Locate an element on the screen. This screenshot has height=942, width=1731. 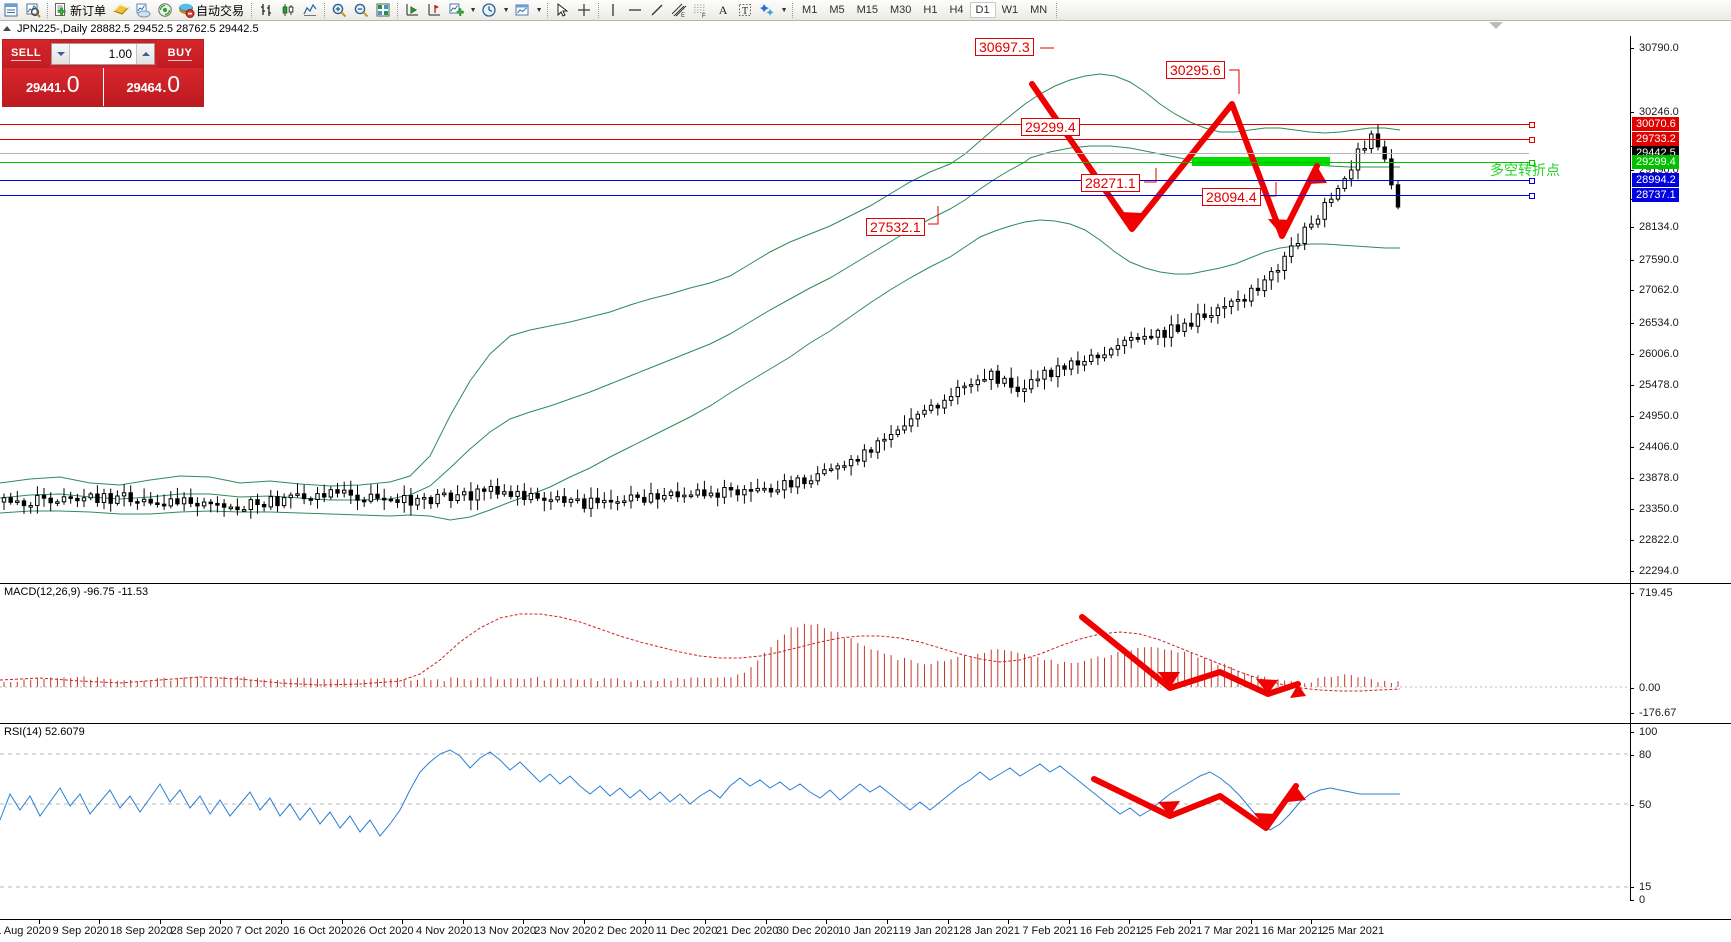
time-axis-label: 7 Oct 2020 is located at coordinates (262, 931).